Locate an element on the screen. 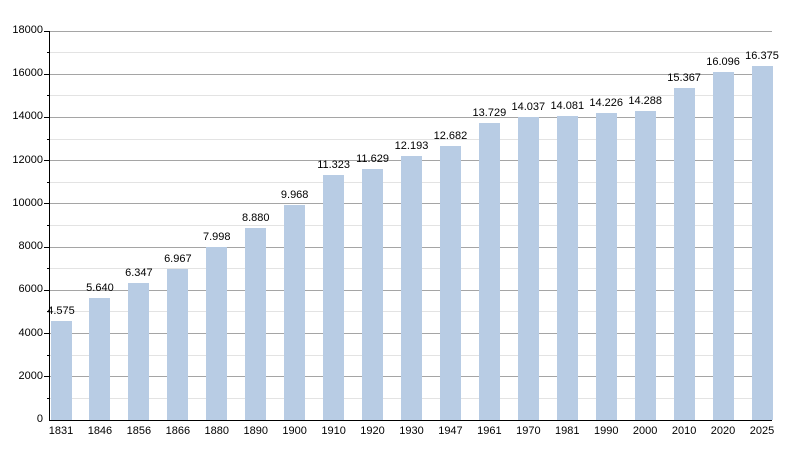  y-axis-tick-label: 8000 is located at coordinates (30, 246).